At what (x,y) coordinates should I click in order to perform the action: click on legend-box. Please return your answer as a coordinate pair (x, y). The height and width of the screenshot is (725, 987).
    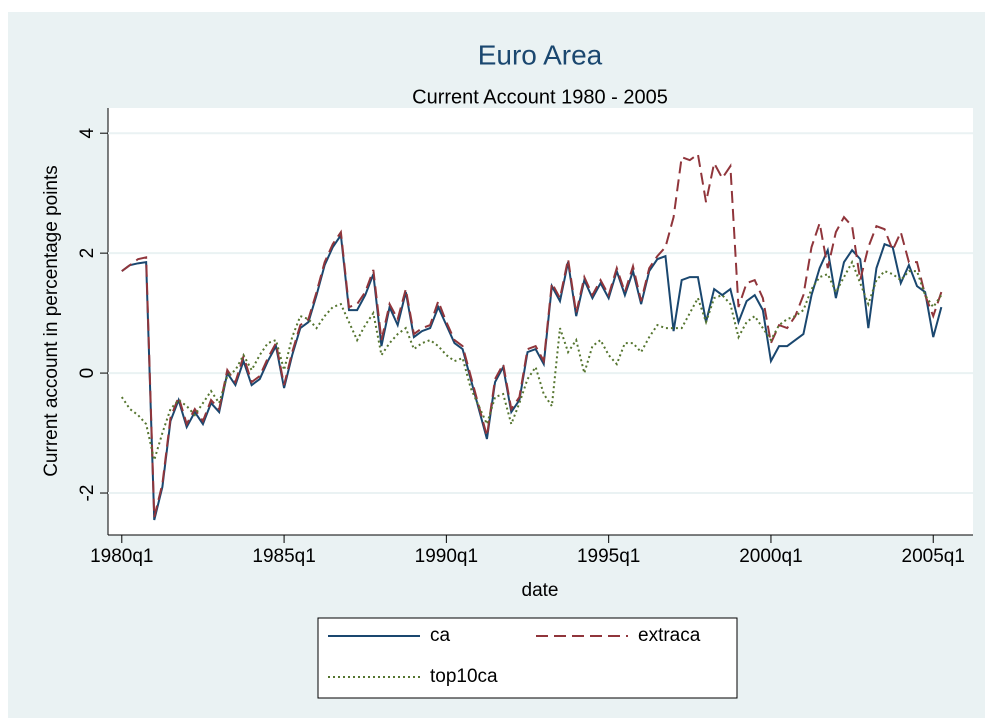
    Looking at the image, I should click on (527, 658).